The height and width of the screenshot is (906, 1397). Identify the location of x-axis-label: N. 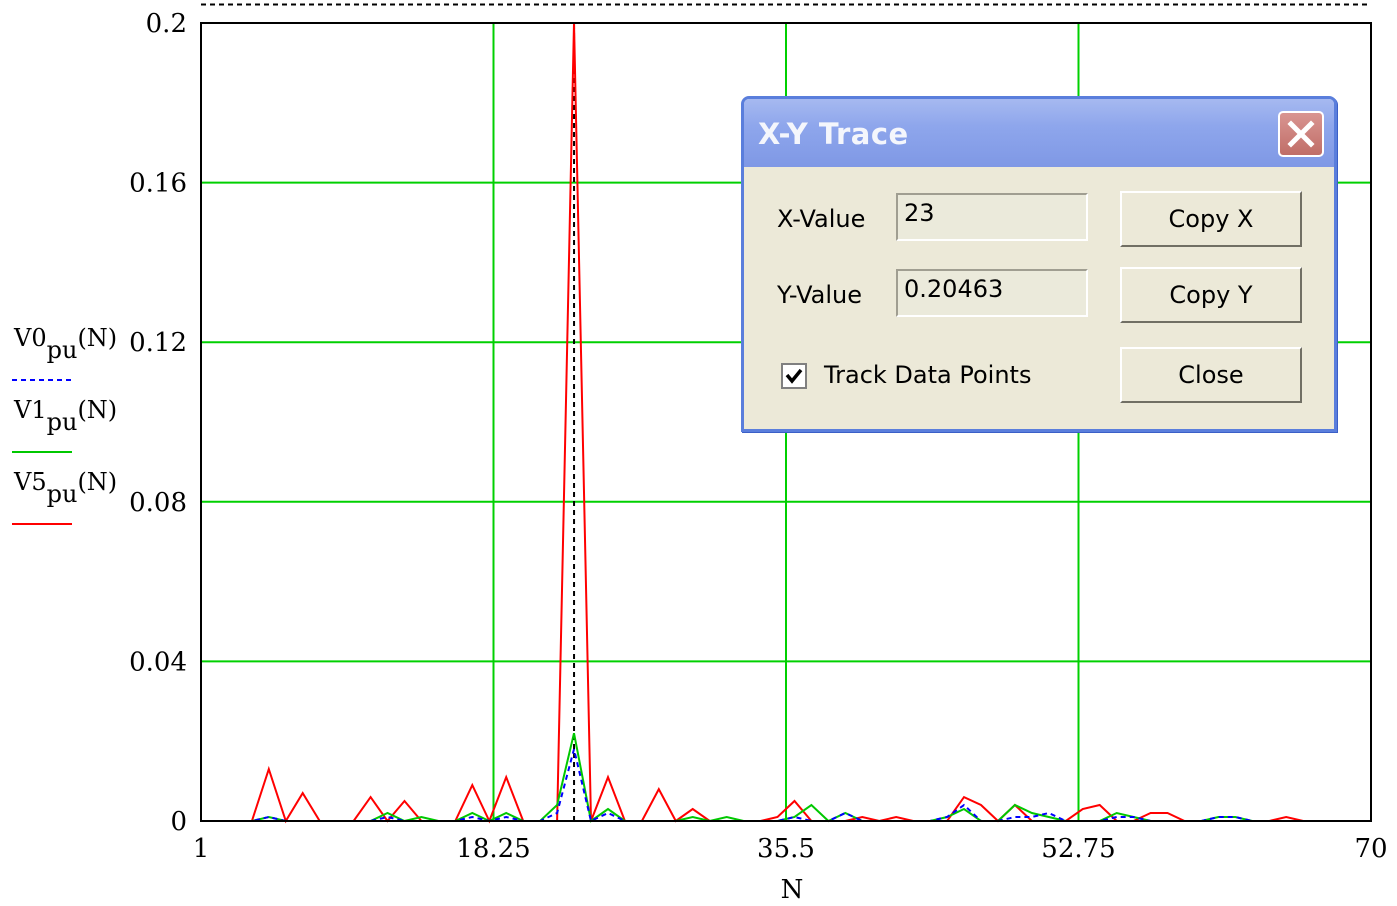
(792, 890).